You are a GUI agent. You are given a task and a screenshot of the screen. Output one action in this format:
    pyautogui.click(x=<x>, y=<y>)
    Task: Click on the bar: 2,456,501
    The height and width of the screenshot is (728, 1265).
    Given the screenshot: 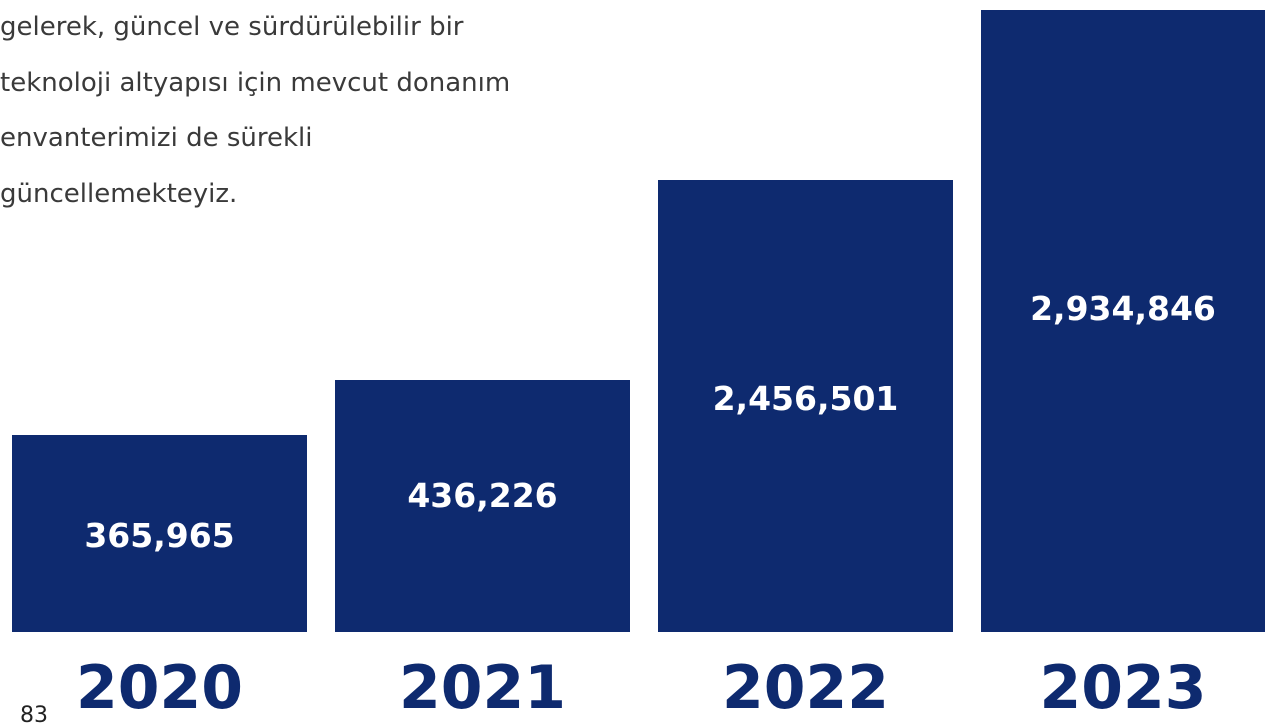 What is the action you would take?
    pyautogui.click(x=805, y=406)
    